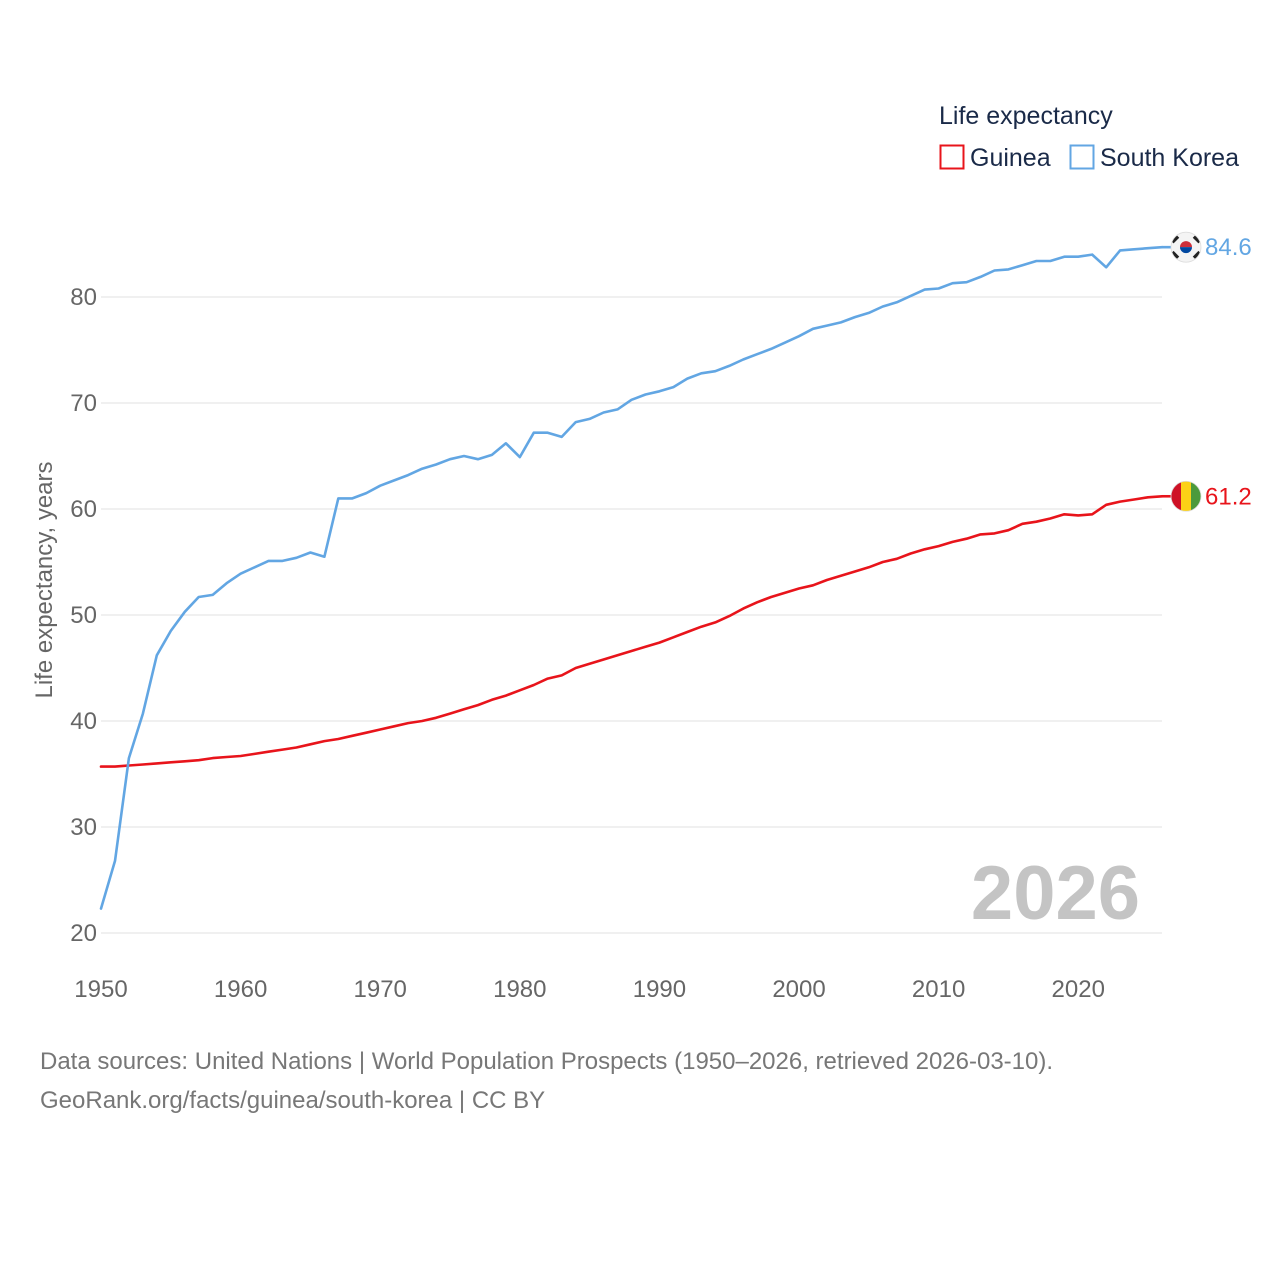 This screenshot has width=1280, height=1280. Describe the element at coordinates (1026, 116) in the screenshot. I see `legend-title: Life expectancy` at that location.